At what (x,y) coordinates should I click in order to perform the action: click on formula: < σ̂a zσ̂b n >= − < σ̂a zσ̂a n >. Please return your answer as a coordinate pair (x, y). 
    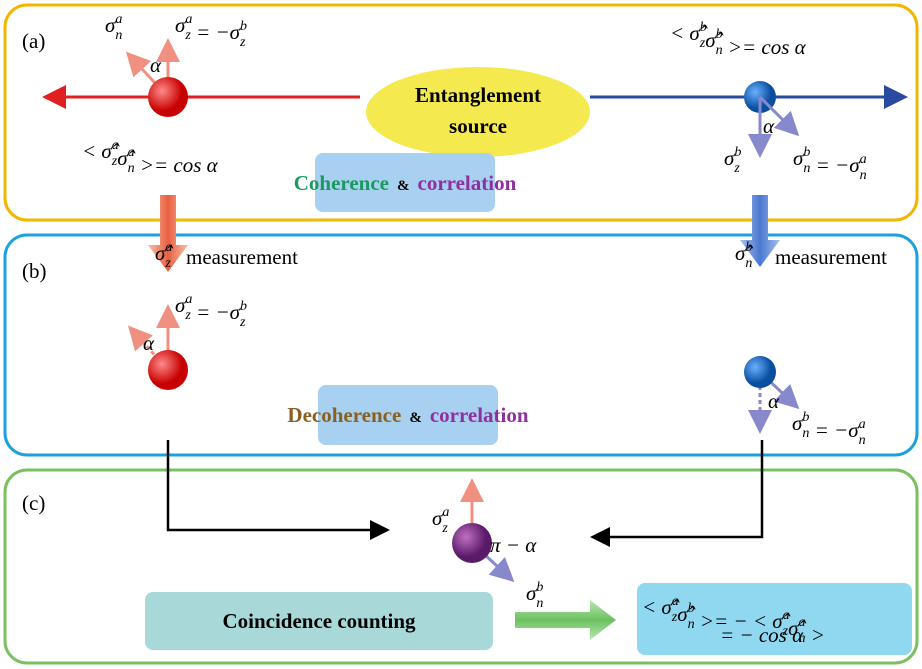
    Looking at the image, I should click on (733, 620).